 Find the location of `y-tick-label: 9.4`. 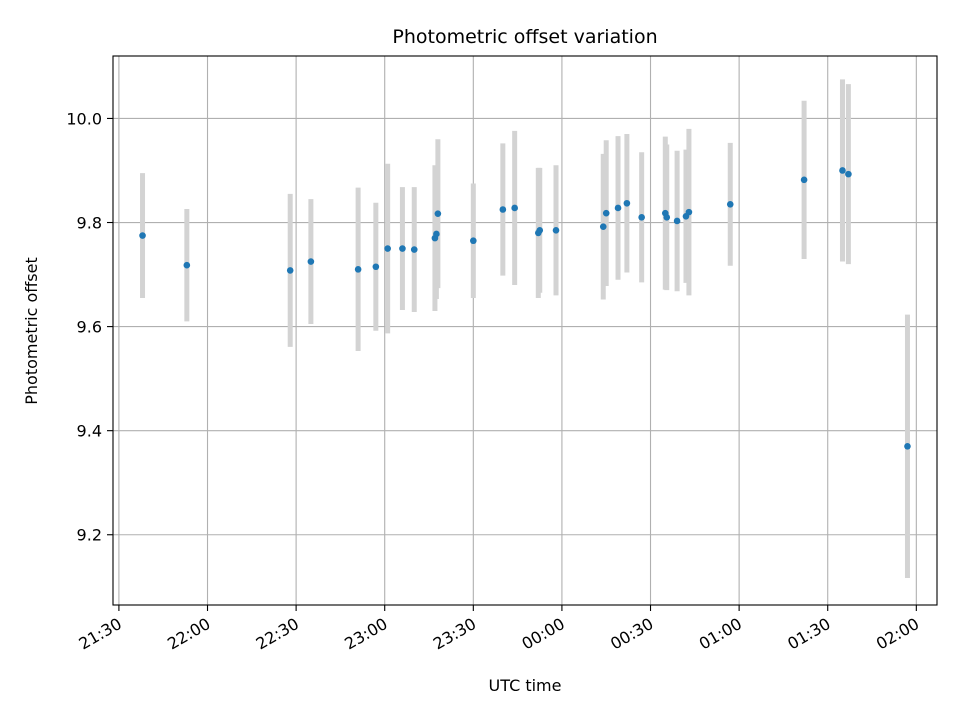

y-tick-label: 9.4 is located at coordinates (89, 431).